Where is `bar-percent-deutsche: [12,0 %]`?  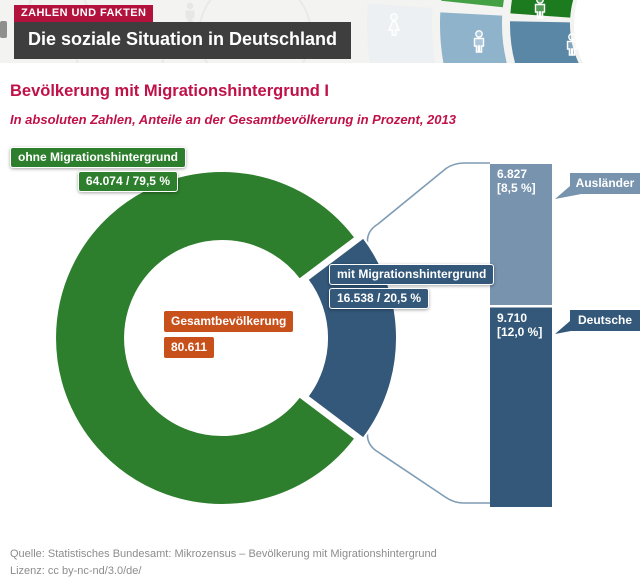
bar-percent-deutsche: [12,0 %] is located at coordinates (520, 332).